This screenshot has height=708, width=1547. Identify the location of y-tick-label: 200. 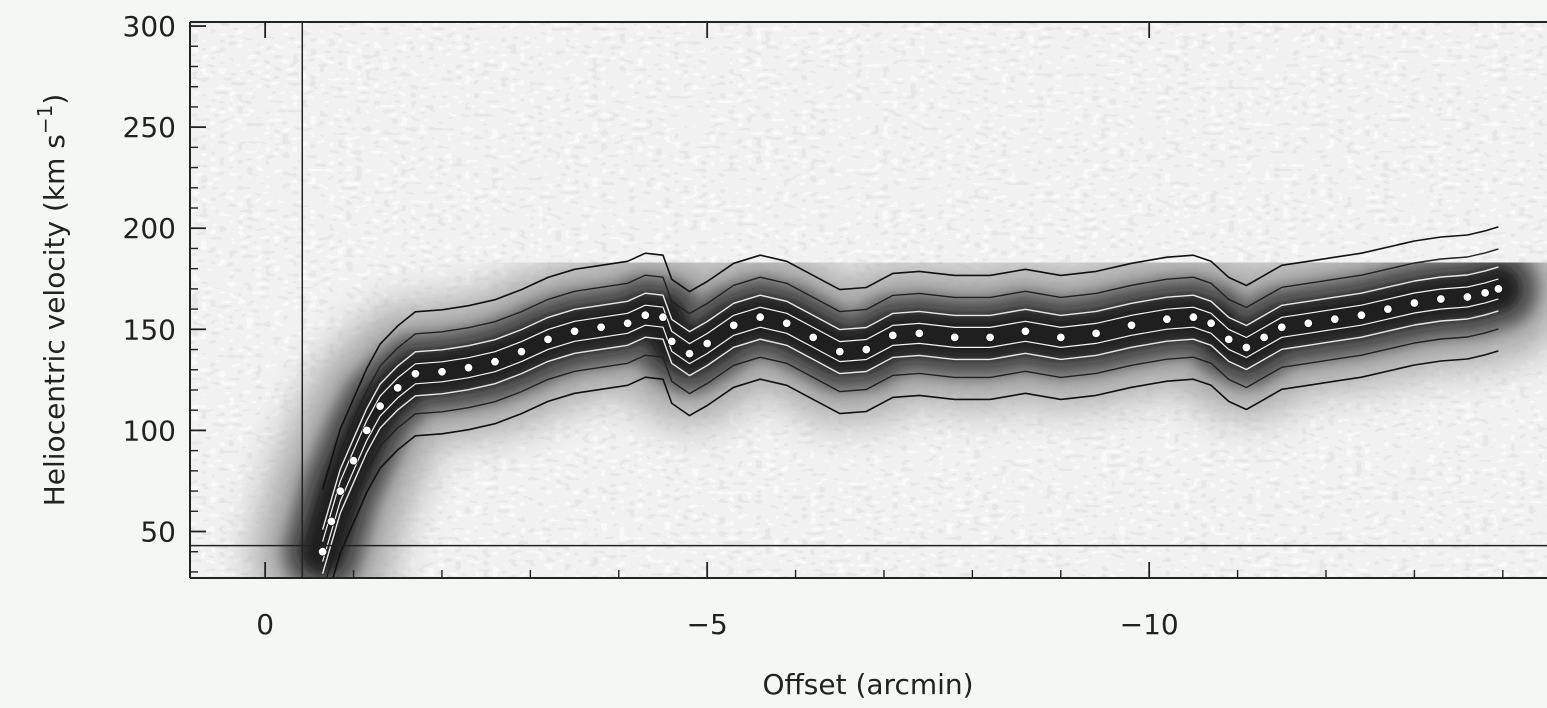
(149, 228).